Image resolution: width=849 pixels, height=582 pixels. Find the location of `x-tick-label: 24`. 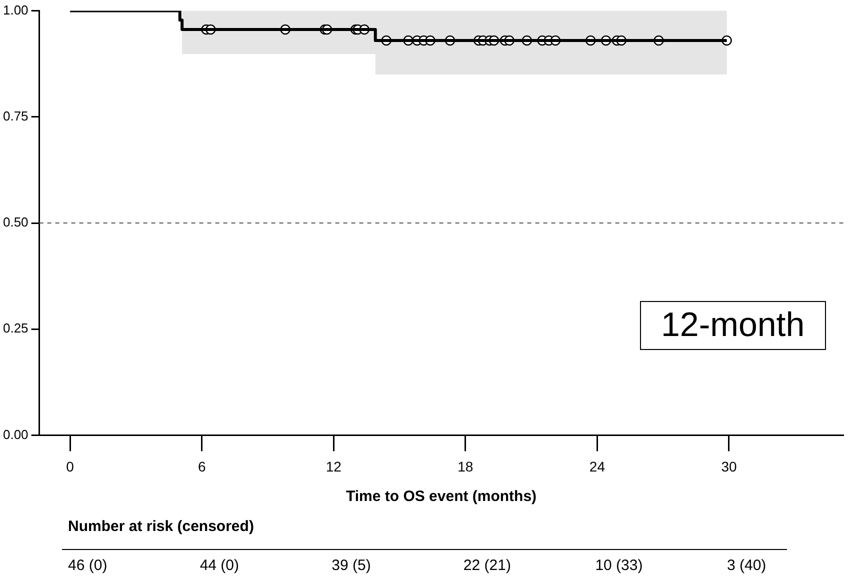

x-tick-label: 24 is located at coordinates (597, 466).